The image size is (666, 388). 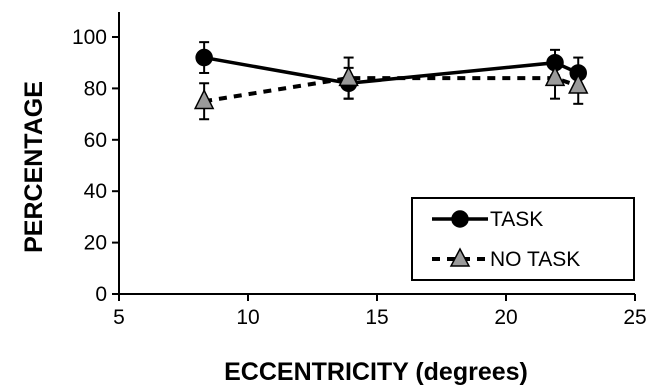 What do you see at coordinates (95, 140) in the screenshot?
I see `y-tick-label-3: 60` at bounding box center [95, 140].